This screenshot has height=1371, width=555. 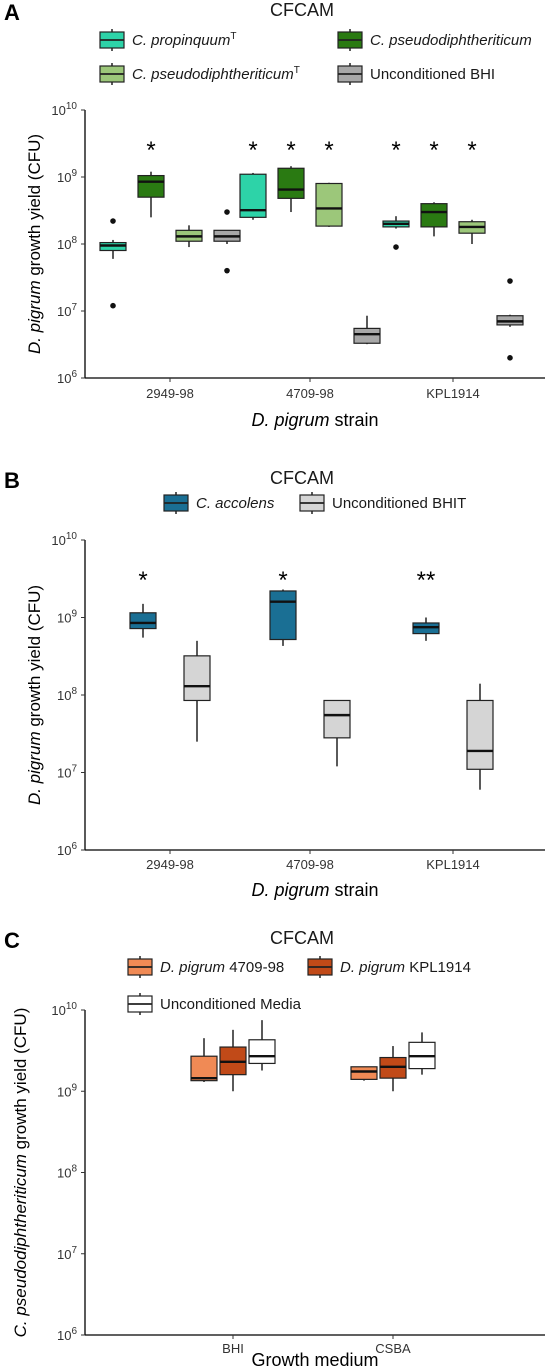 I want to click on legend-item: Unconditioned Media, so click(x=214, y=1004).